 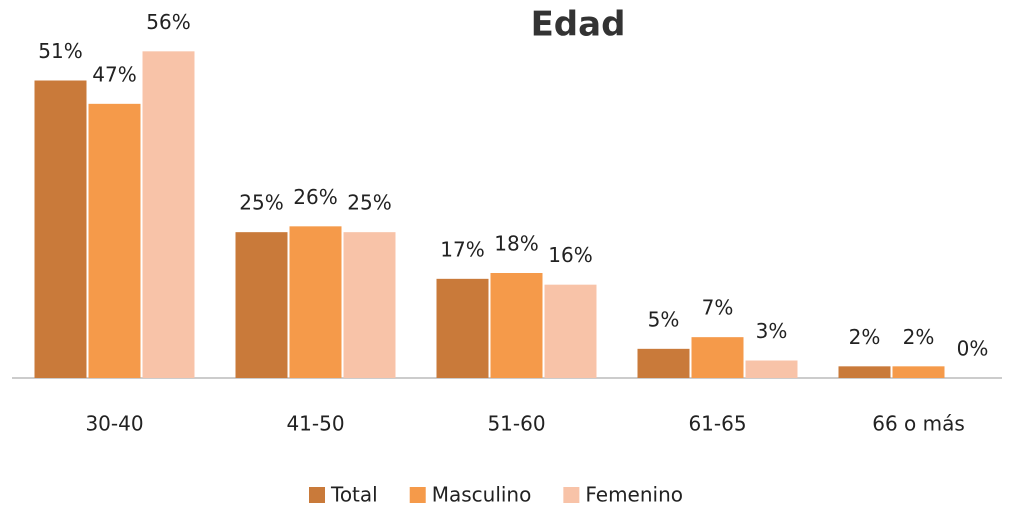 What do you see at coordinates (482, 495) in the screenshot?
I see `legend-label: Masculino` at bounding box center [482, 495].